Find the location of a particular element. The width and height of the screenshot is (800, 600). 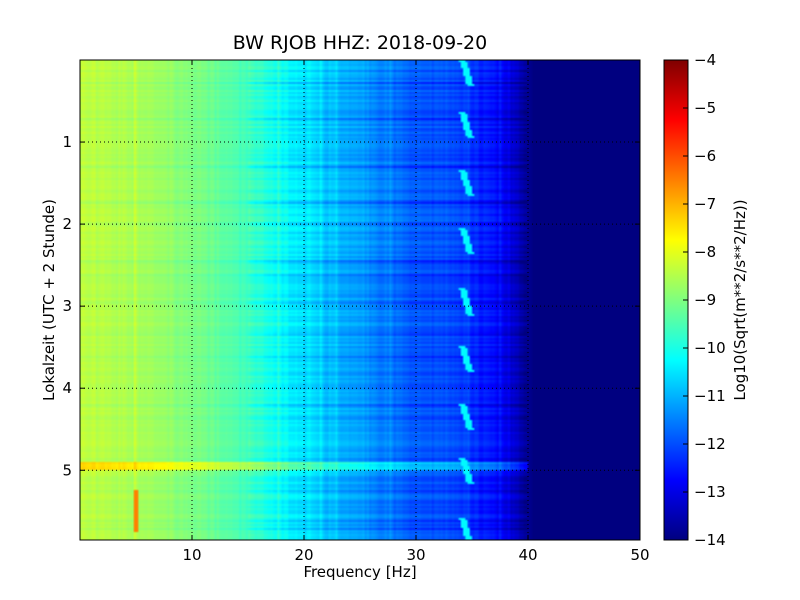

colorbar-tick-label: −8 is located at coordinates (705, 252).